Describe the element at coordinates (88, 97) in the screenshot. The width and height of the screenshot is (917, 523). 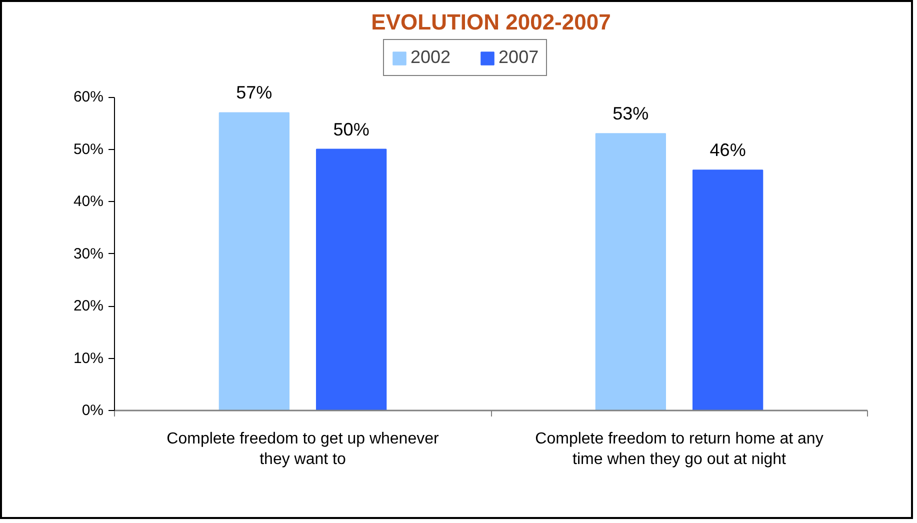
I see `y-tick-label: 60%` at that location.